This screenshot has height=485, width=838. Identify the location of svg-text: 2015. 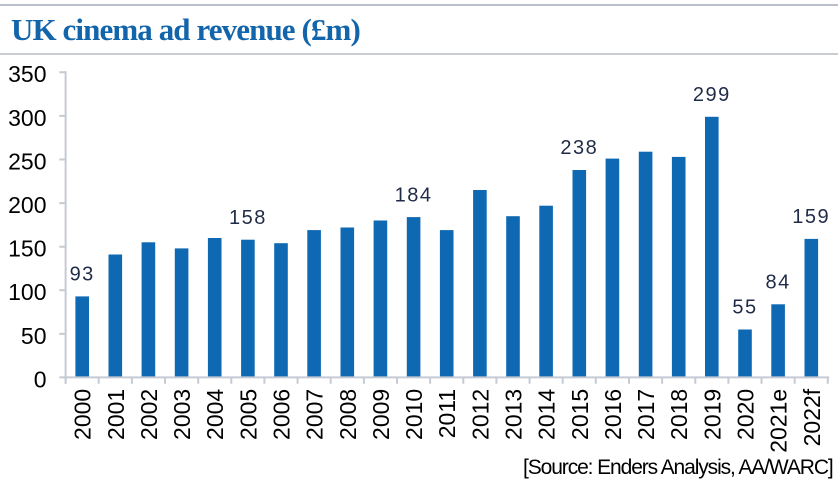
(580, 414).